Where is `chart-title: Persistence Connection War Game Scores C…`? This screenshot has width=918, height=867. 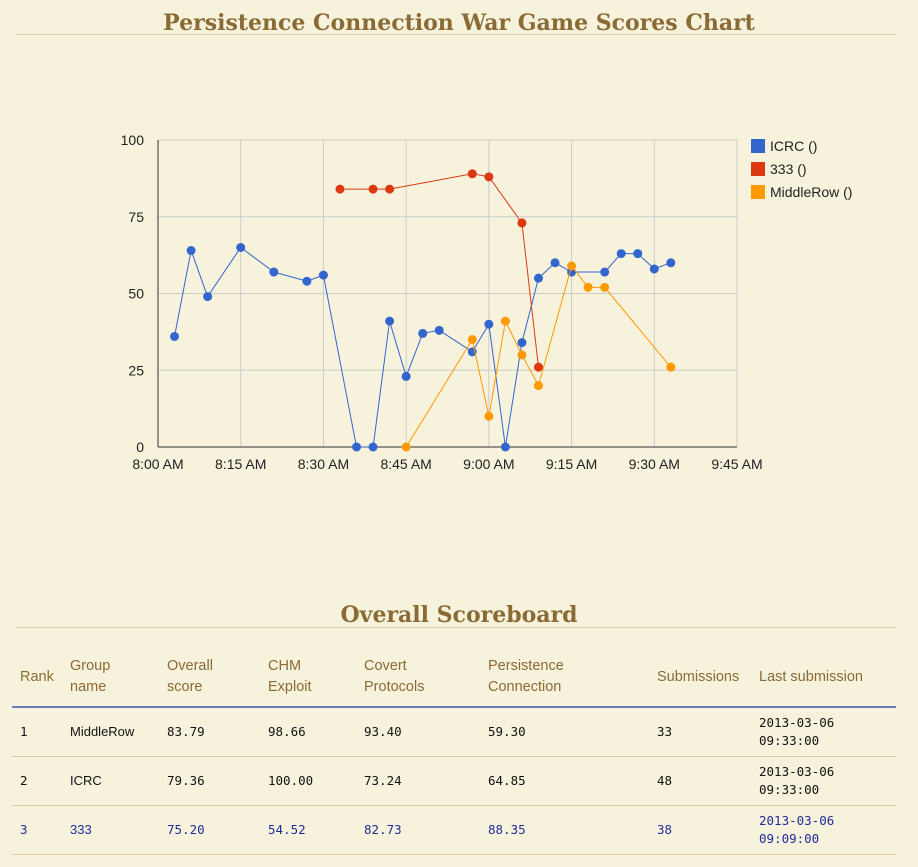
chart-title: Persistence Connection War Game Scores C… is located at coordinates (459, 23).